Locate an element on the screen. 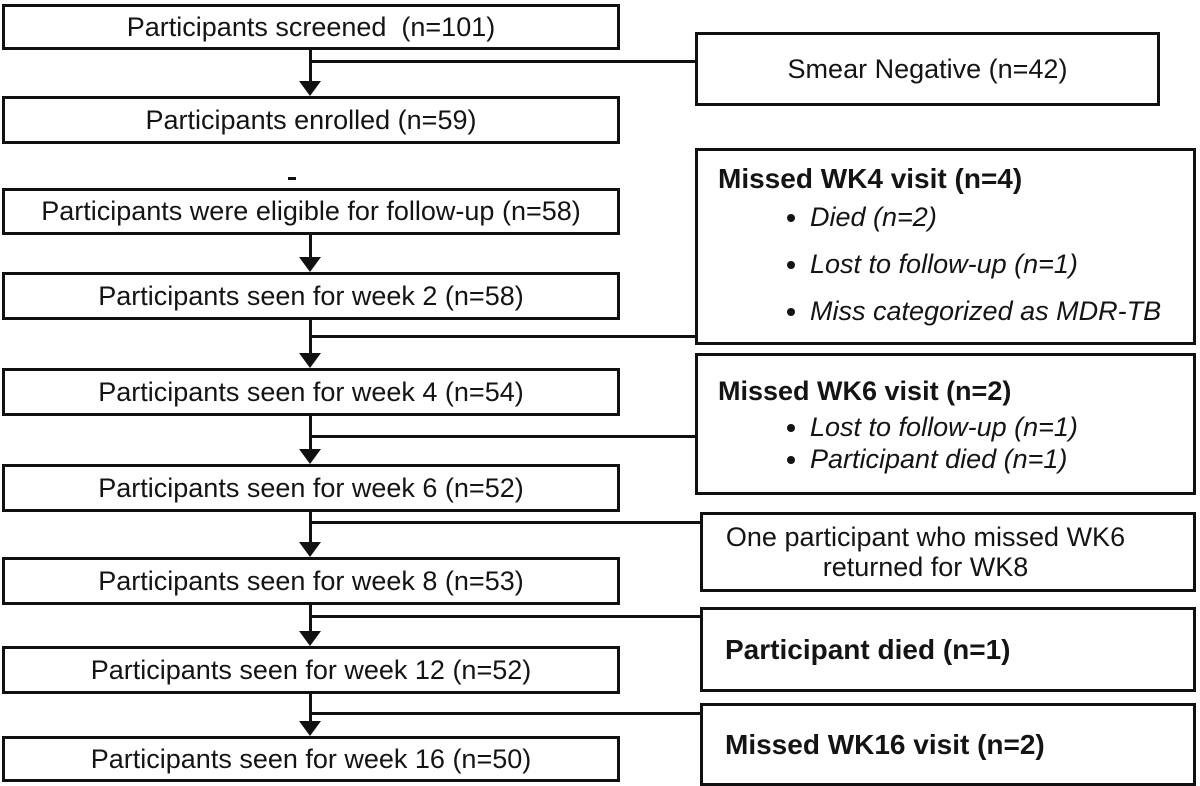 This screenshot has width=1200, height=786. side-box-smear-negative-label: Smear Negative (n=42) is located at coordinates (927, 68).